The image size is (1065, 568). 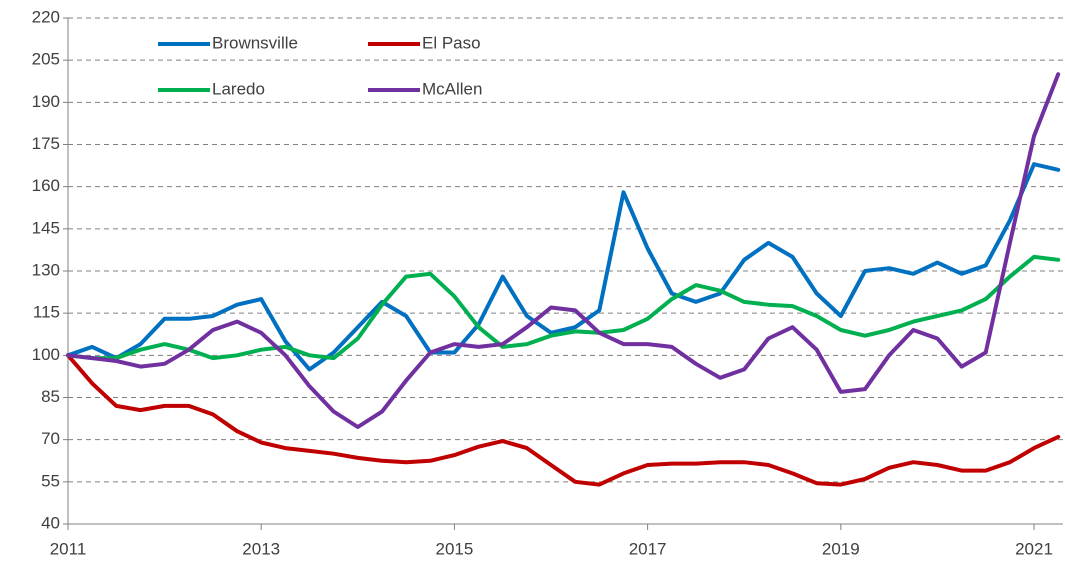 I want to click on y-tick-label: 190, so click(x=46, y=101).